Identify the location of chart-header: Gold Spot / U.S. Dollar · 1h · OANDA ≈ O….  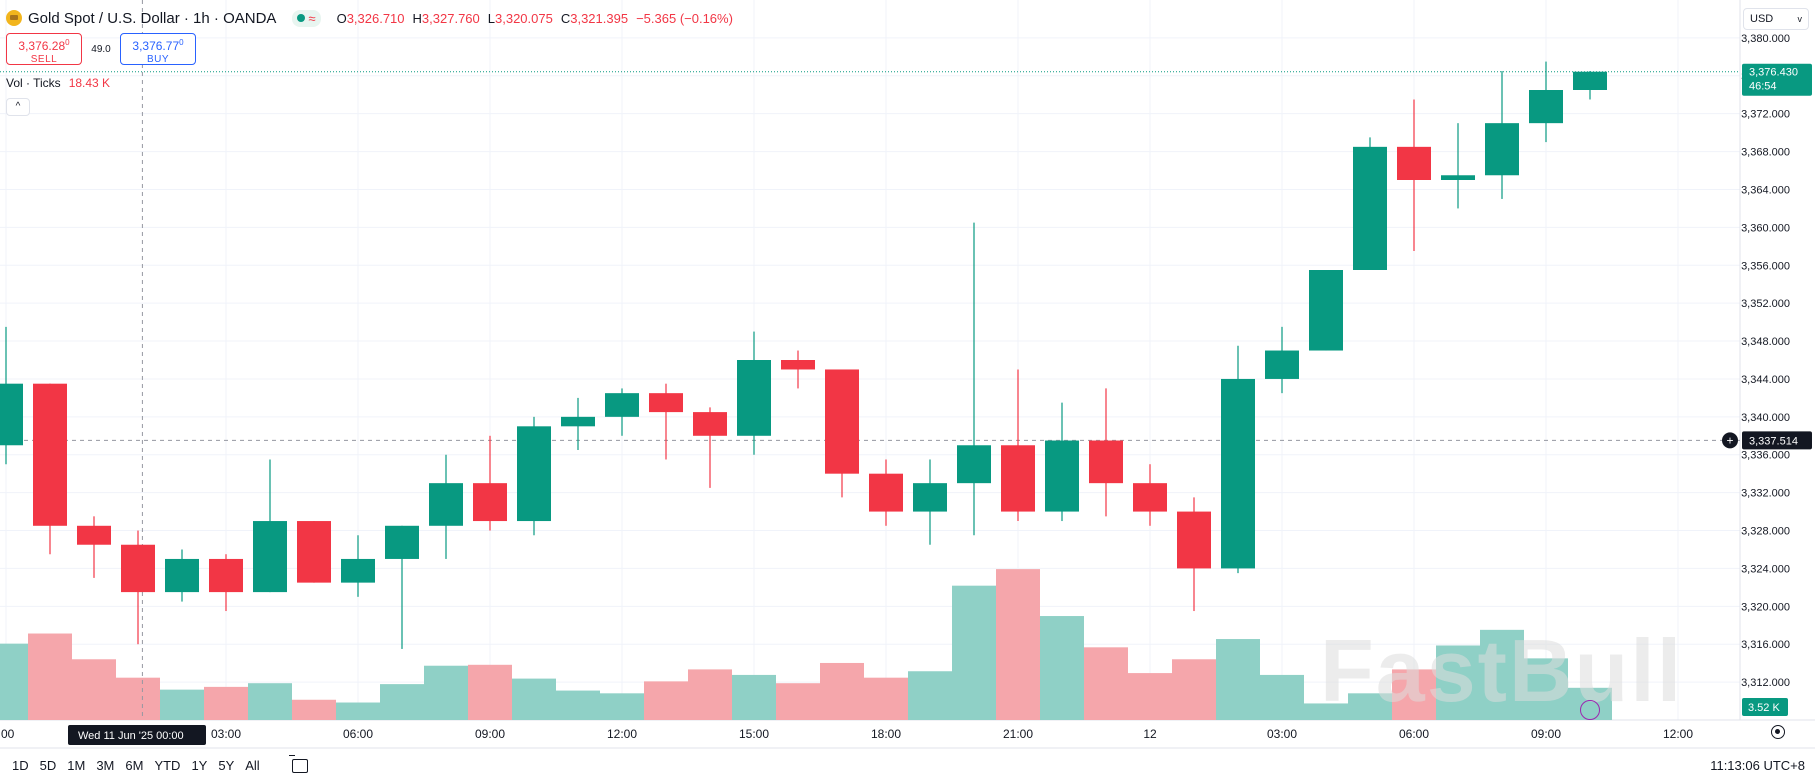
(369, 18).